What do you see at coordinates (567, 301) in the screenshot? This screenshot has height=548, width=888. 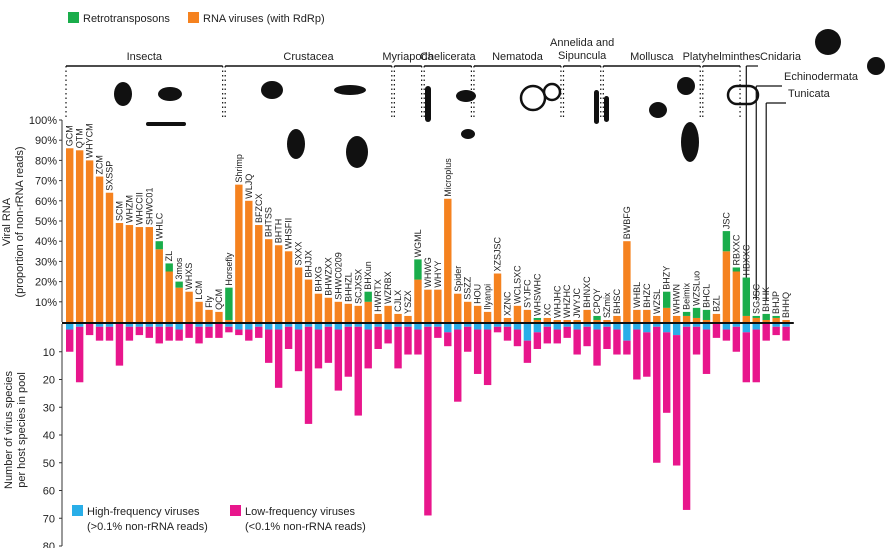 I see `pool-label: WHZHC` at bounding box center [567, 301].